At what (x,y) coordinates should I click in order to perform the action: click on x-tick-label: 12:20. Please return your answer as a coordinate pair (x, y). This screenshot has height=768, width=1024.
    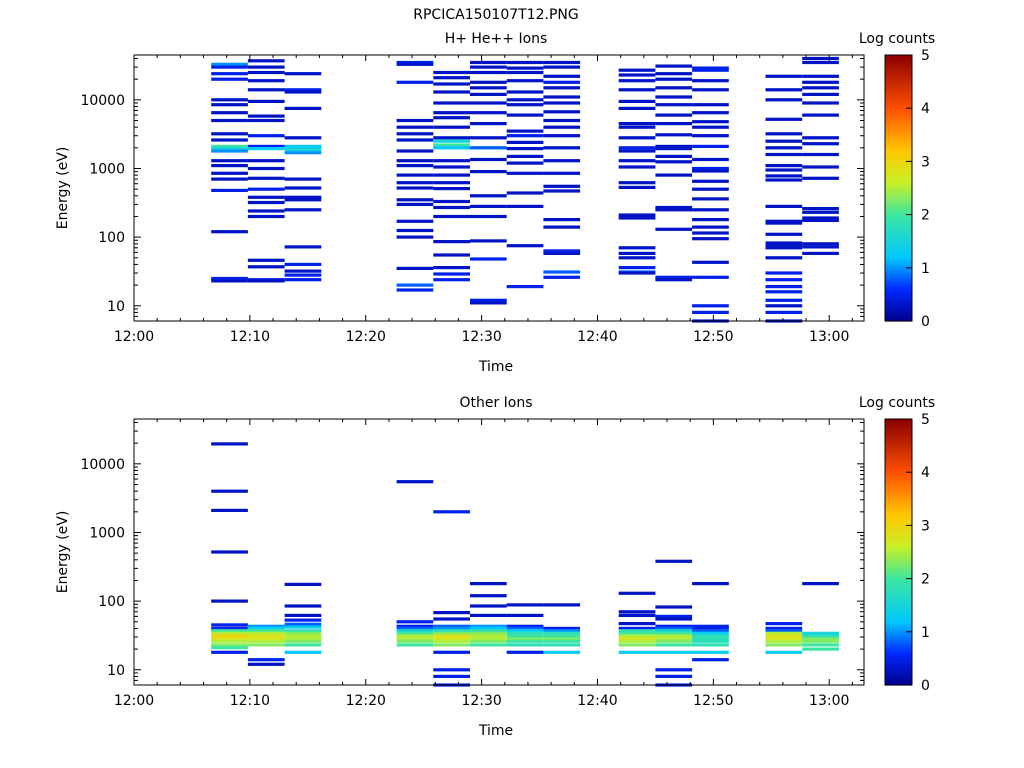
    Looking at the image, I should click on (366, 701).